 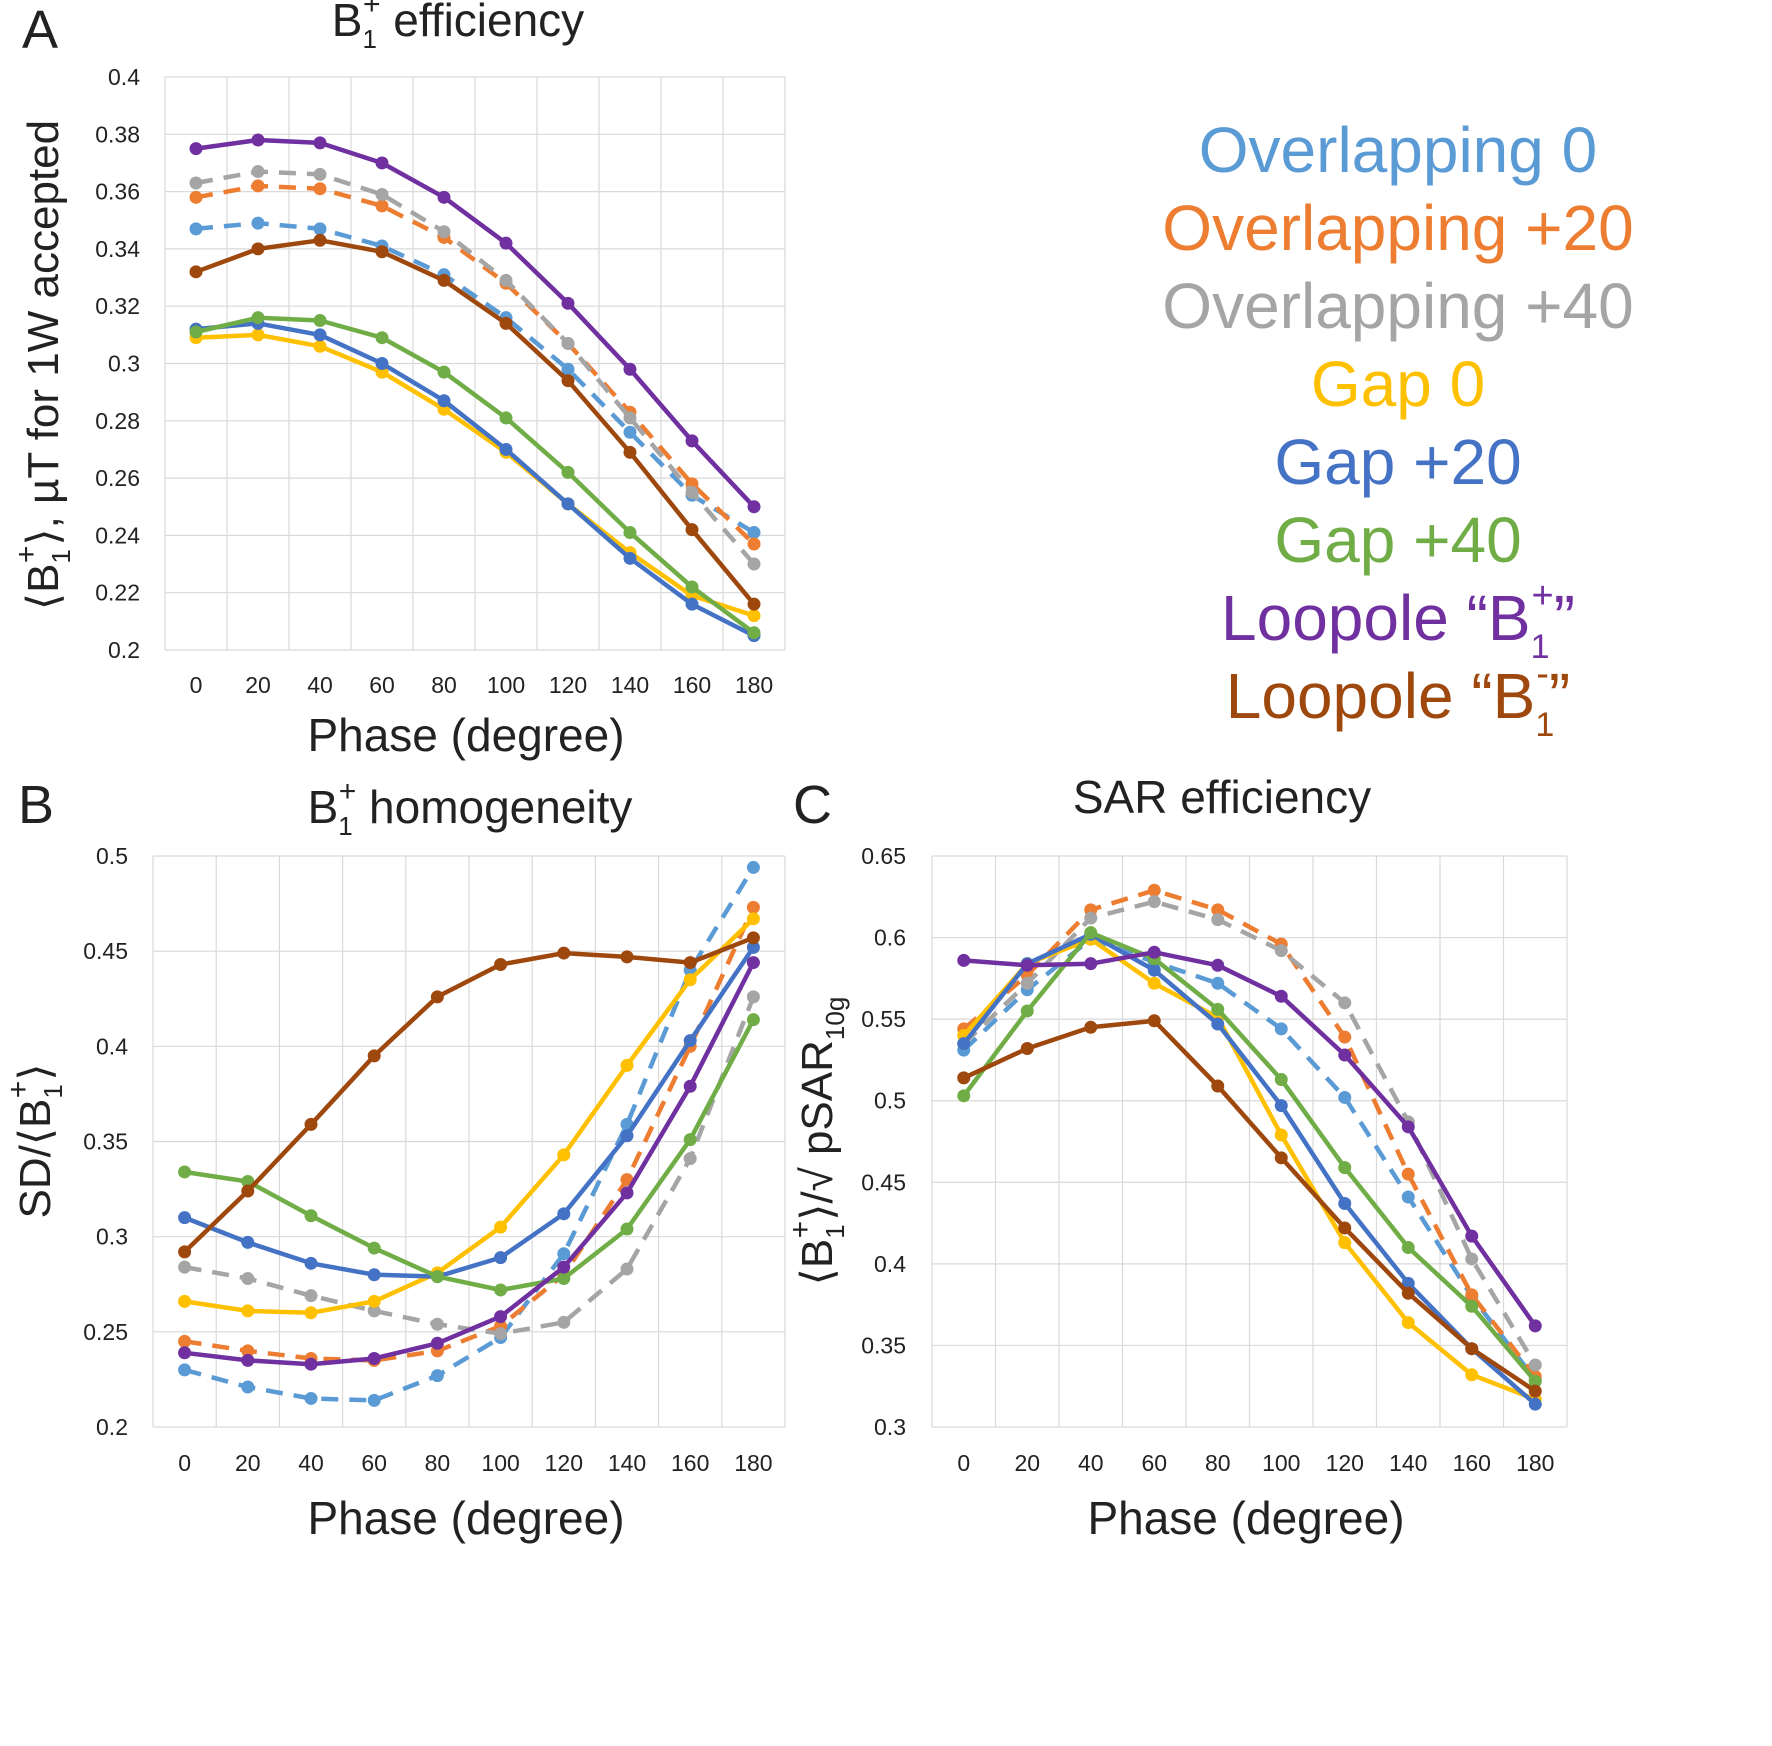 I want to click on y-tick-label: 0.6, so click(x=890, y=938).